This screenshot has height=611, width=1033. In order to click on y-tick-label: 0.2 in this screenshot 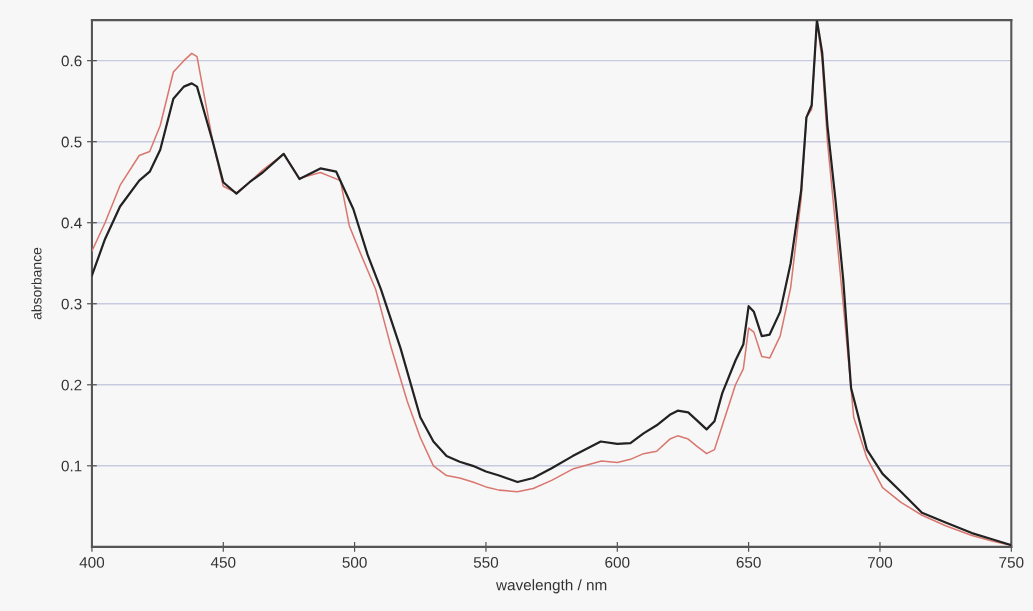, I will do `click(71, 385)`.